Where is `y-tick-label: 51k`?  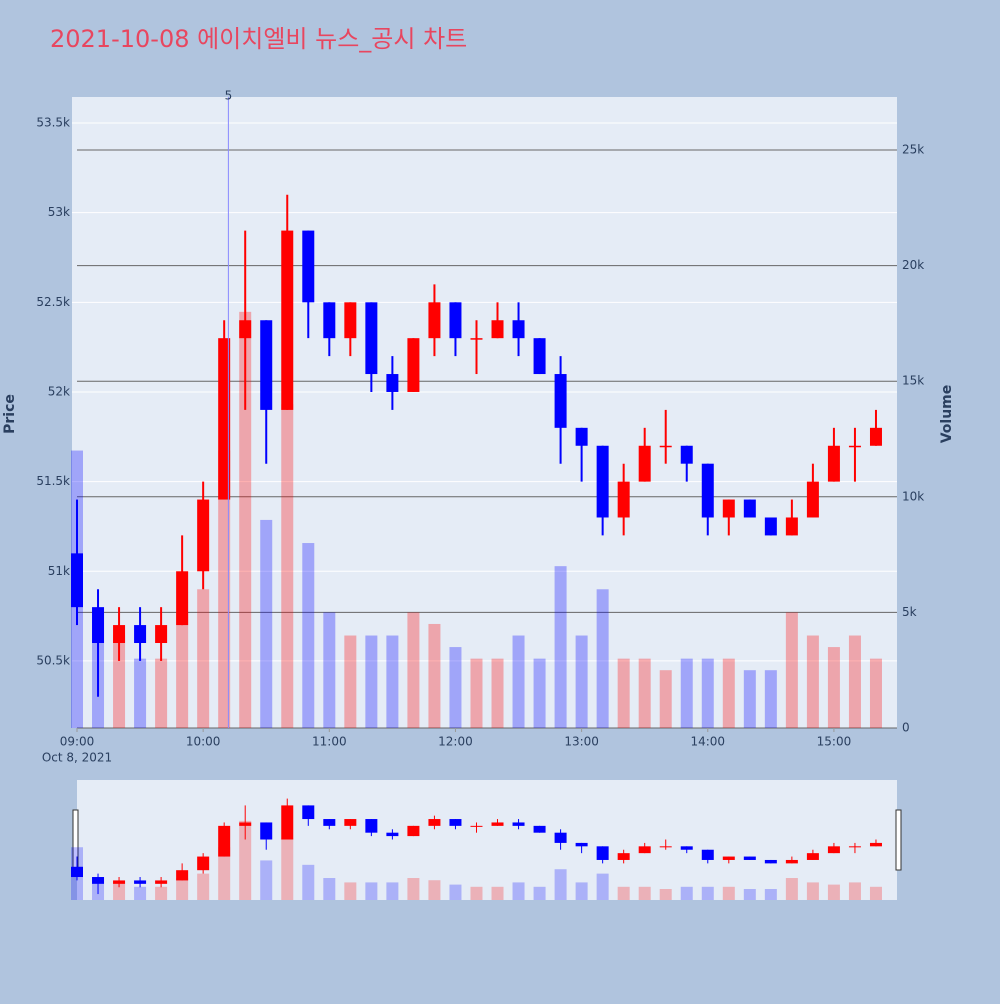 y-tick-label: 51k is located at coordinates (59, 571).